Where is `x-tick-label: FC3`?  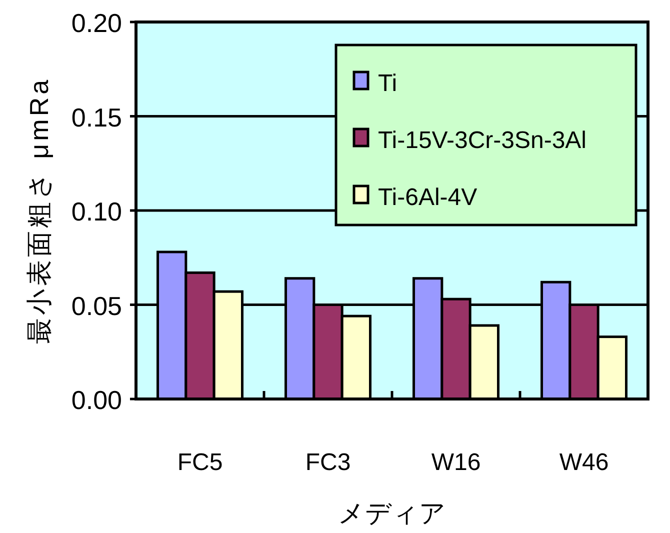
x-tick-label: FC3 is located at coordinates (328, 462).